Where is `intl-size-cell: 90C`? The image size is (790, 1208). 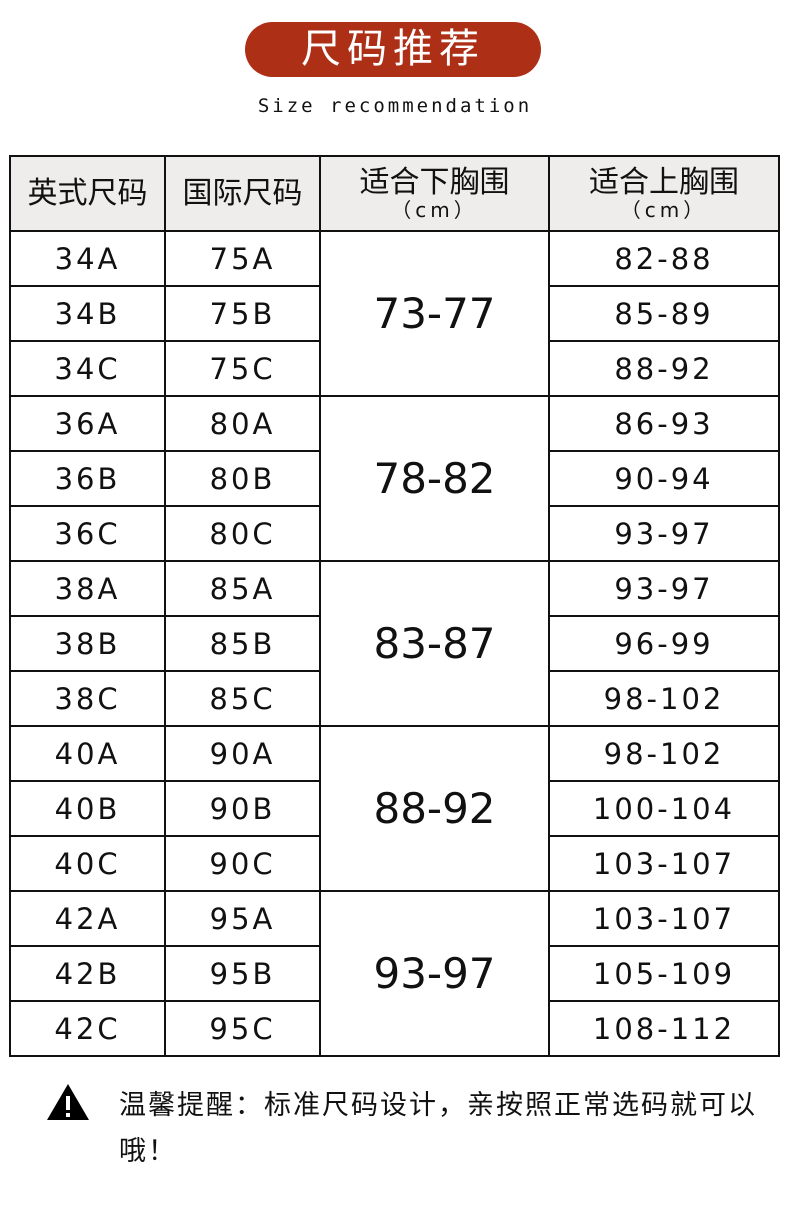 intl-size-cell: 90C is located at coordinates (242, 863).